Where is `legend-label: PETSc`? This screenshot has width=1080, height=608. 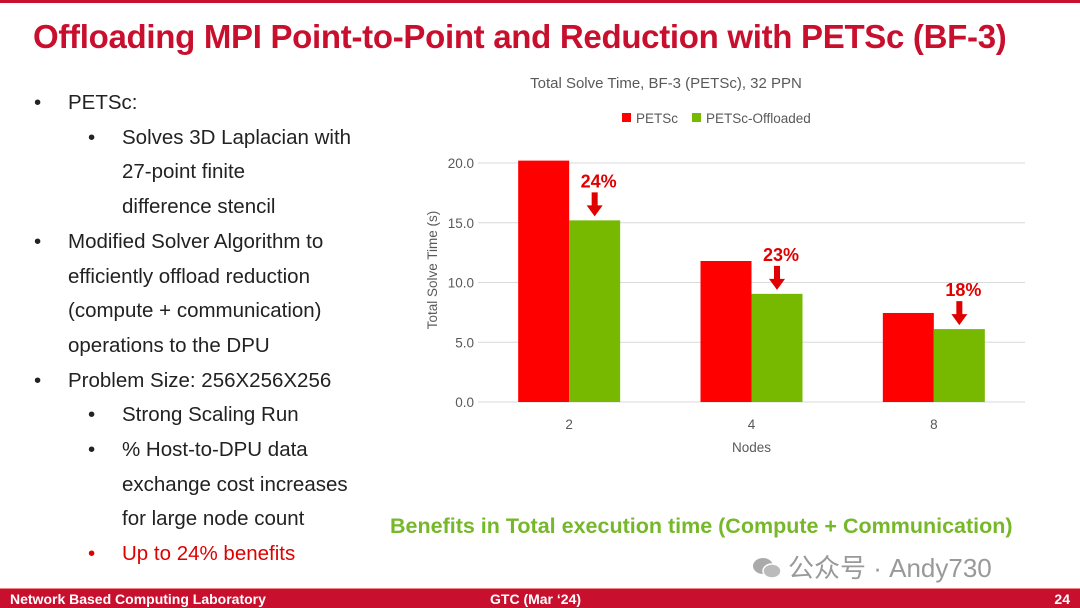
legend-label: PETSc is located at coordinates (657, 118).